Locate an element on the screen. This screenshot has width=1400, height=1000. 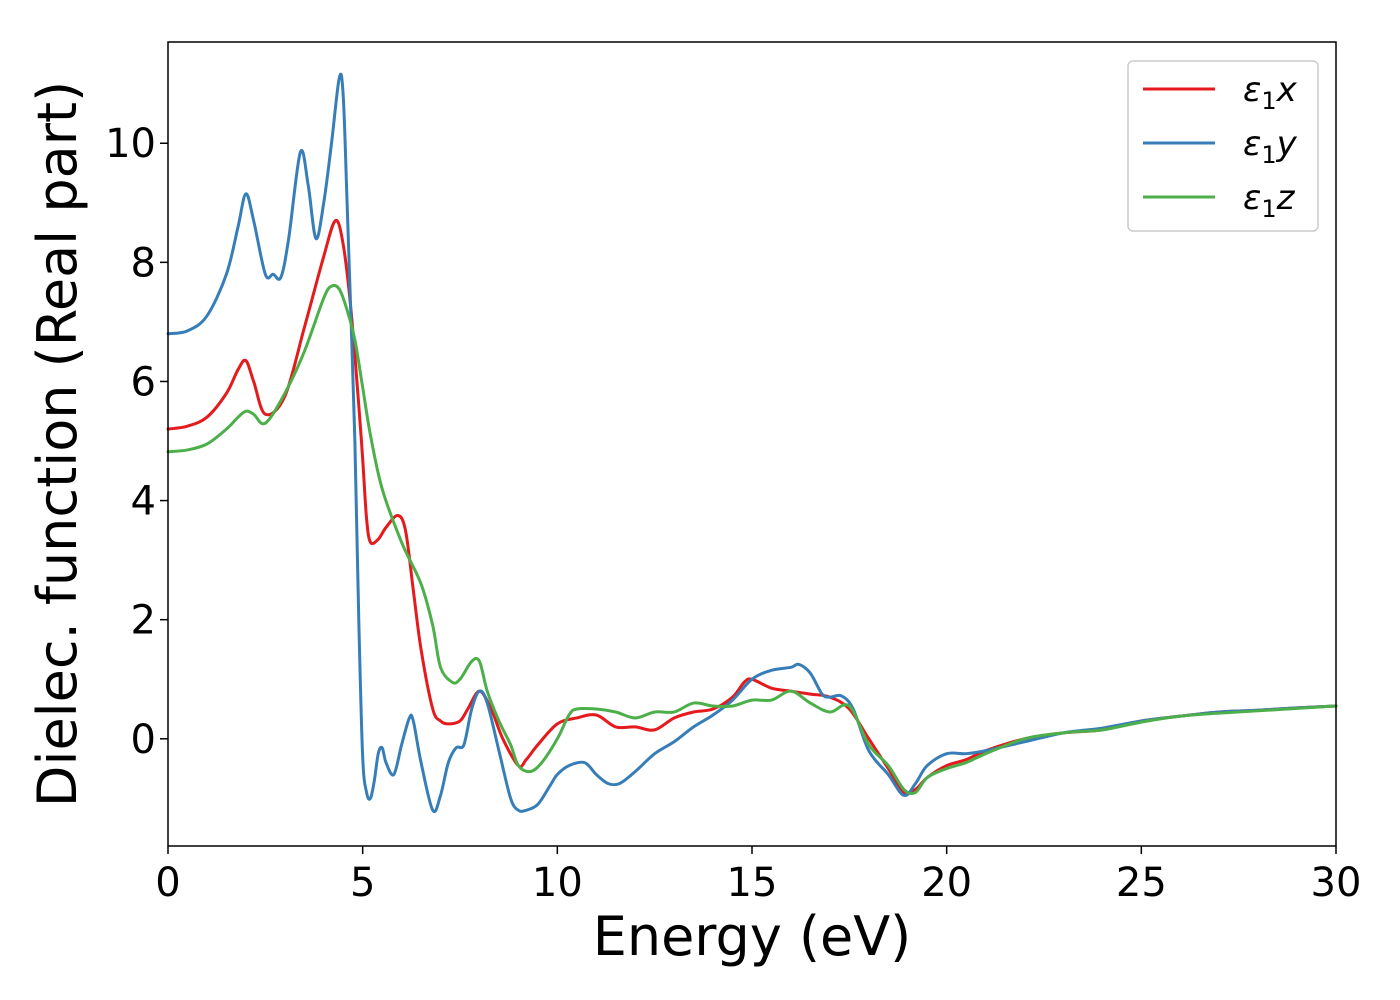
legend: ε1x ε1y ε1z is located at coordinates (1223, 146).